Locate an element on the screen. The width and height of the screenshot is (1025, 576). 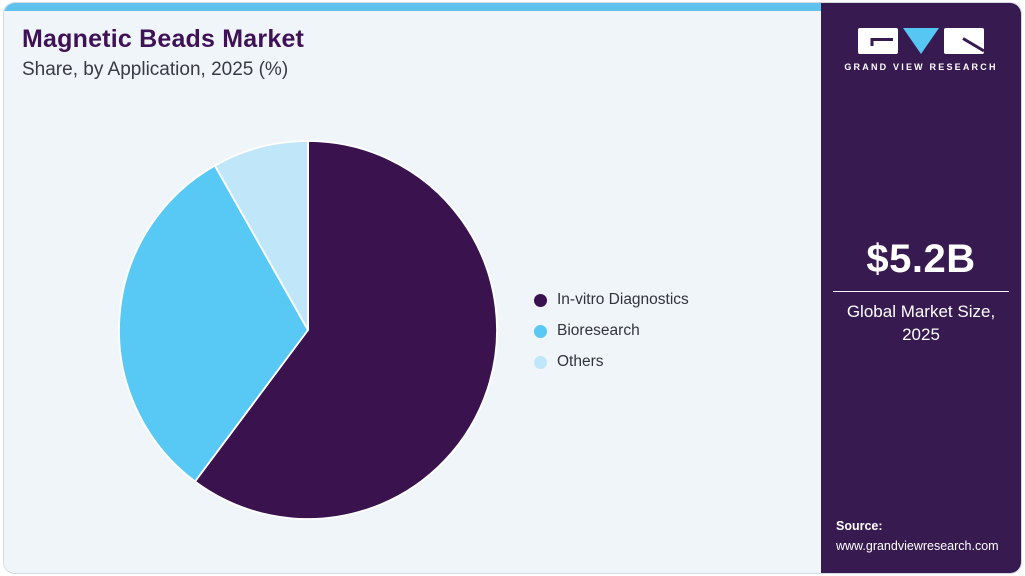
chart-legend: In-vitro Diagnostics Bioresearch Others is located at coordinates (611, 331).